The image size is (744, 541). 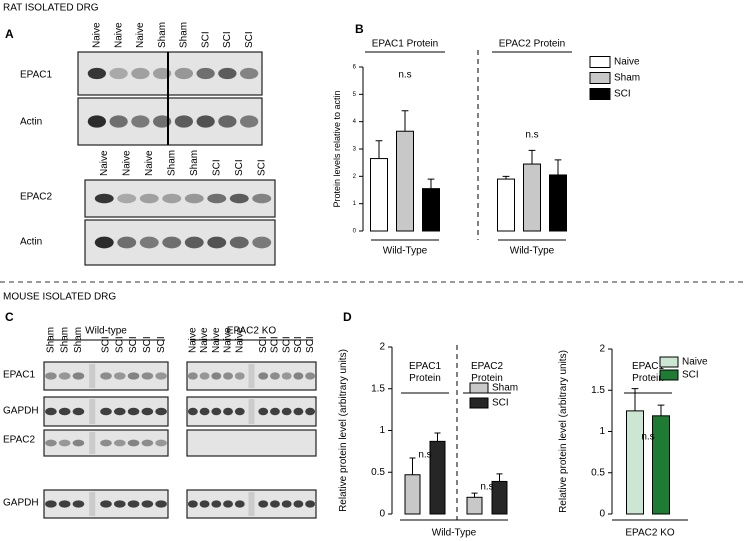 I want to click on group-header: EPAC1 Protein, so click(x=425, y=372).